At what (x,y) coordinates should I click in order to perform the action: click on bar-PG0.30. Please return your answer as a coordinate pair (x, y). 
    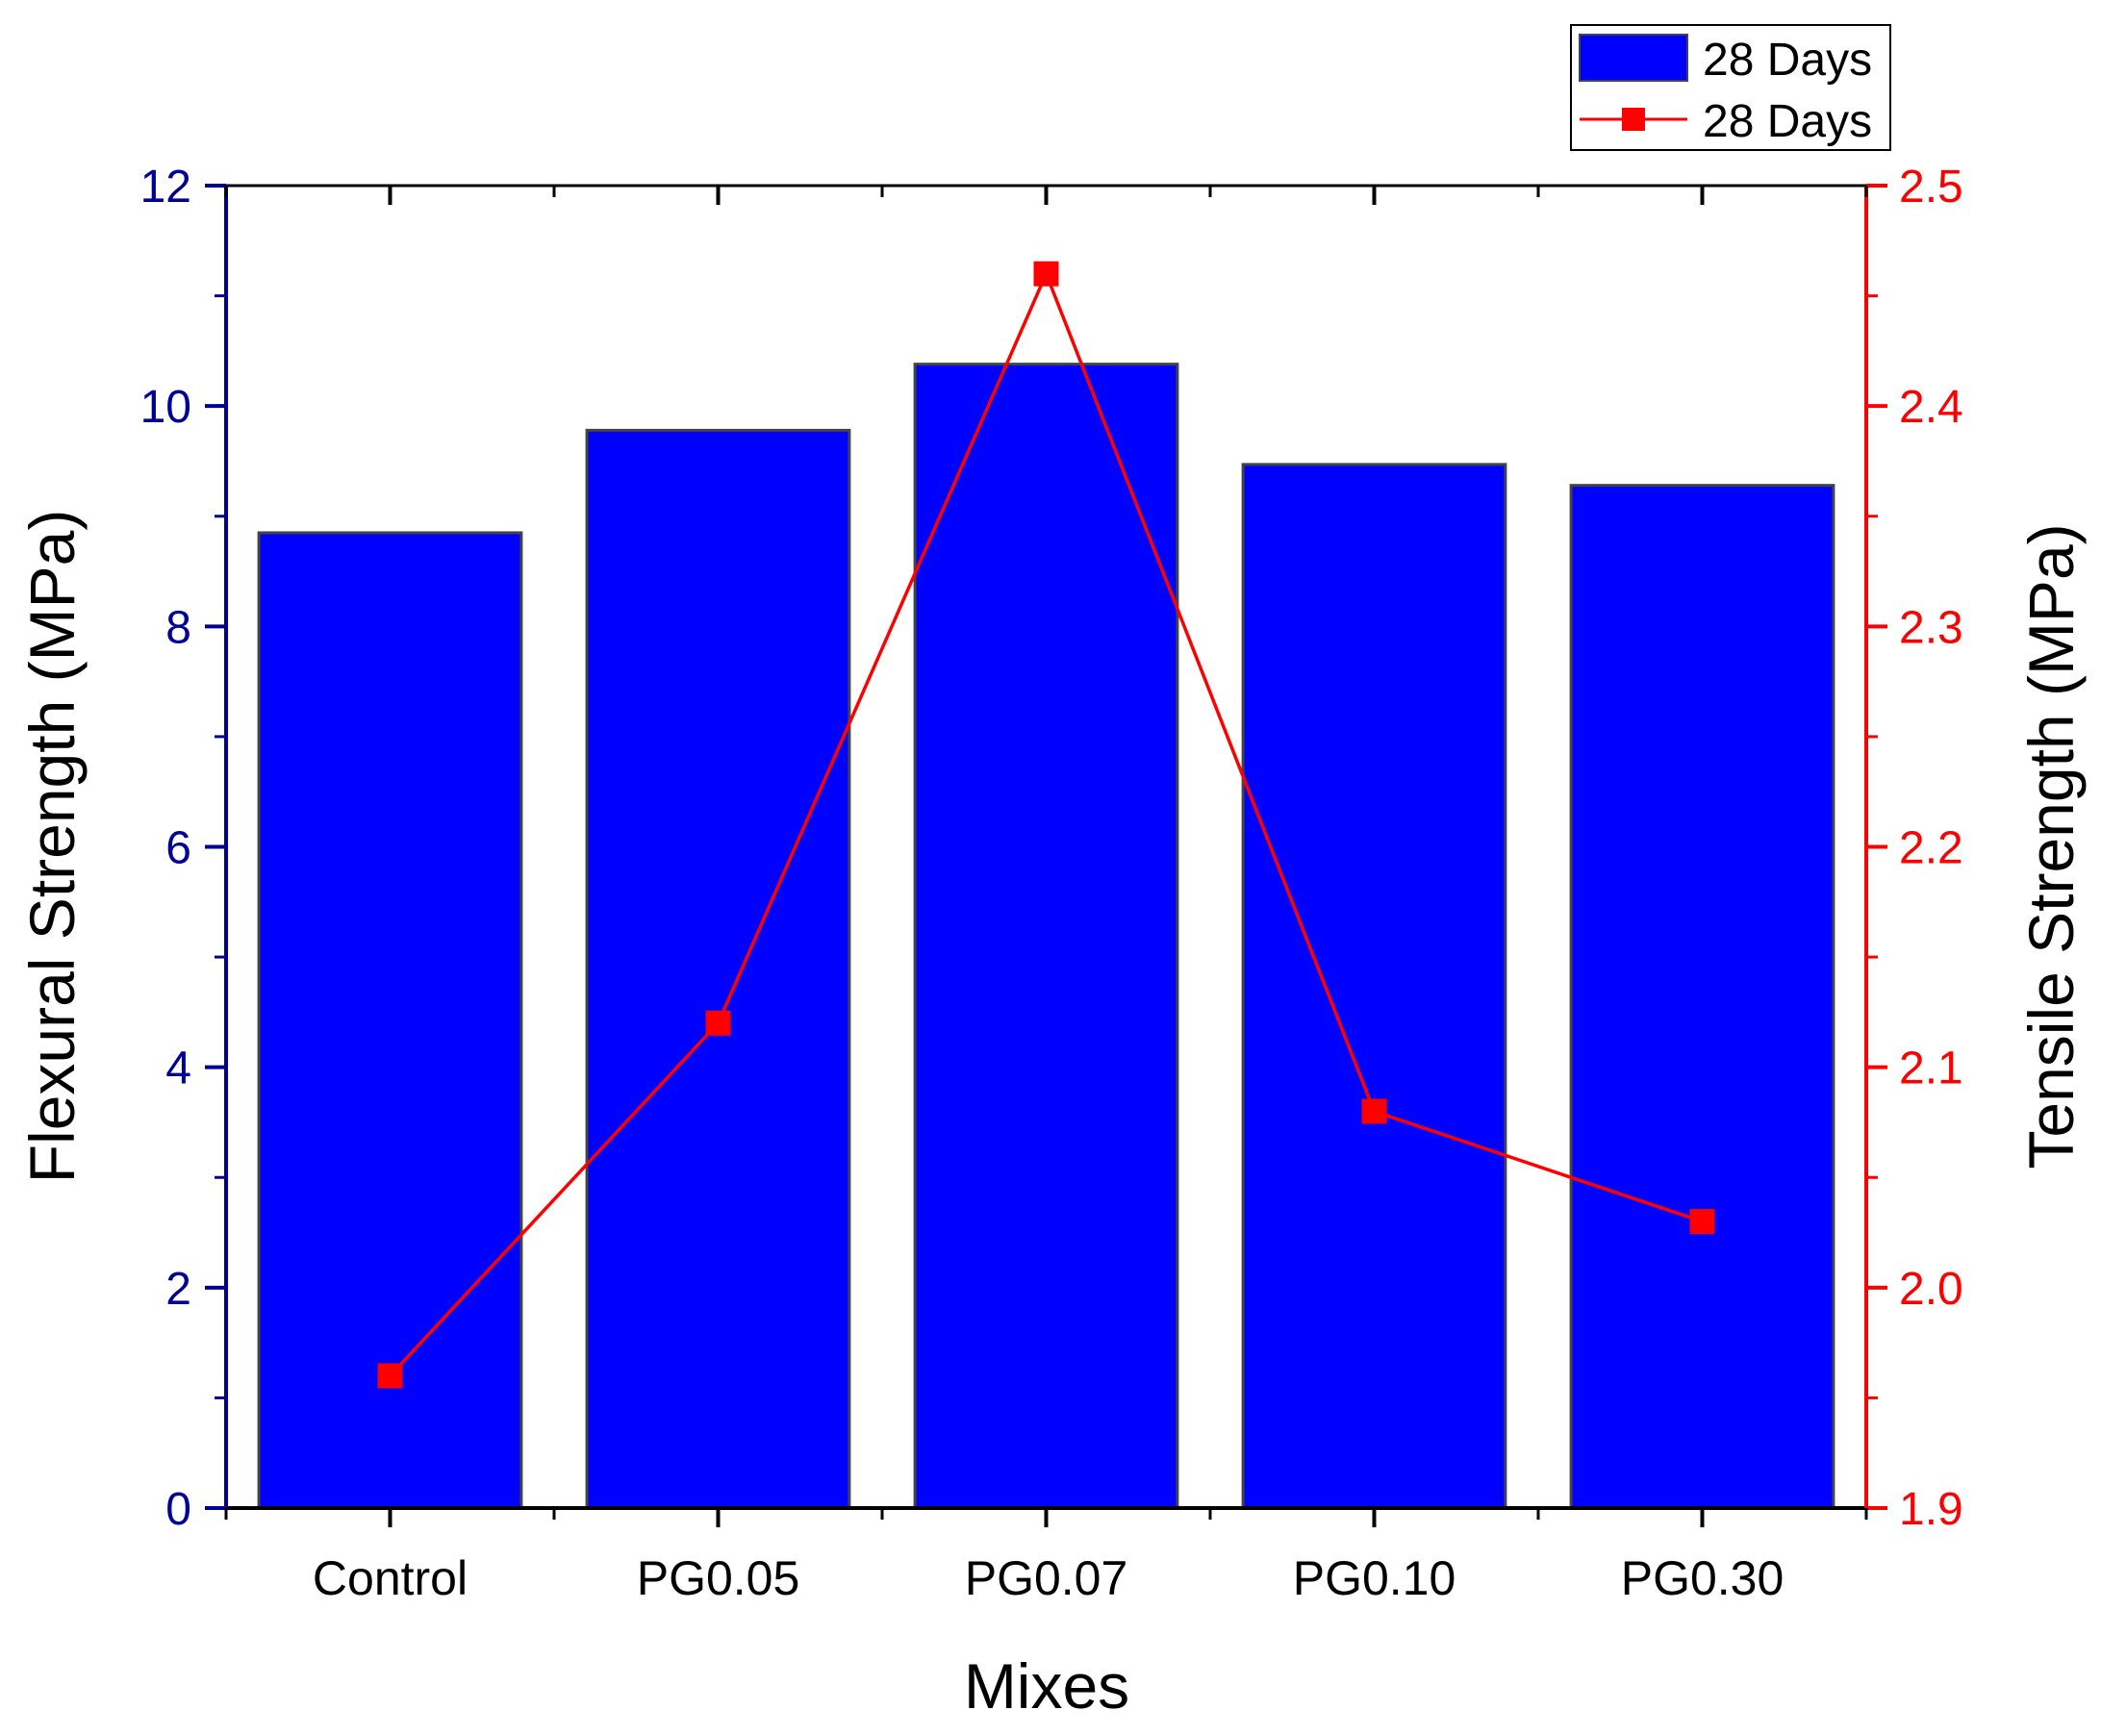
    Looking at the image, I should click on (1702, 997).